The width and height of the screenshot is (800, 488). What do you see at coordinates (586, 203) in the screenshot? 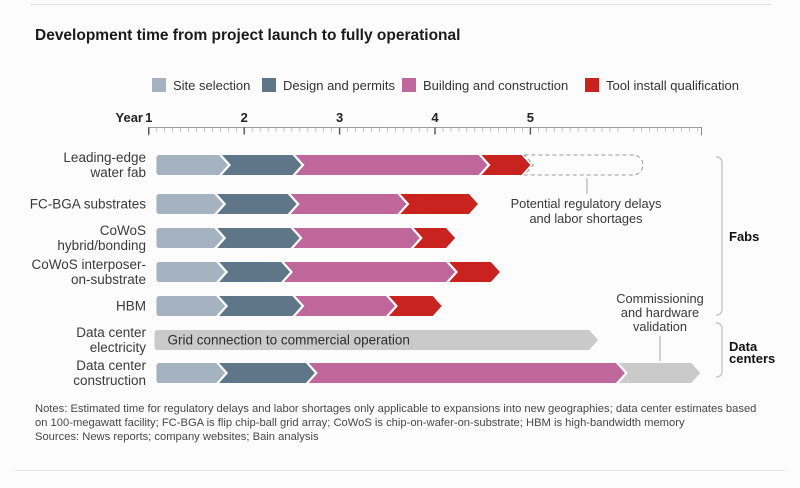
I see `annotation-line: Potential regulatory delays` at bounding box center [586, 203].